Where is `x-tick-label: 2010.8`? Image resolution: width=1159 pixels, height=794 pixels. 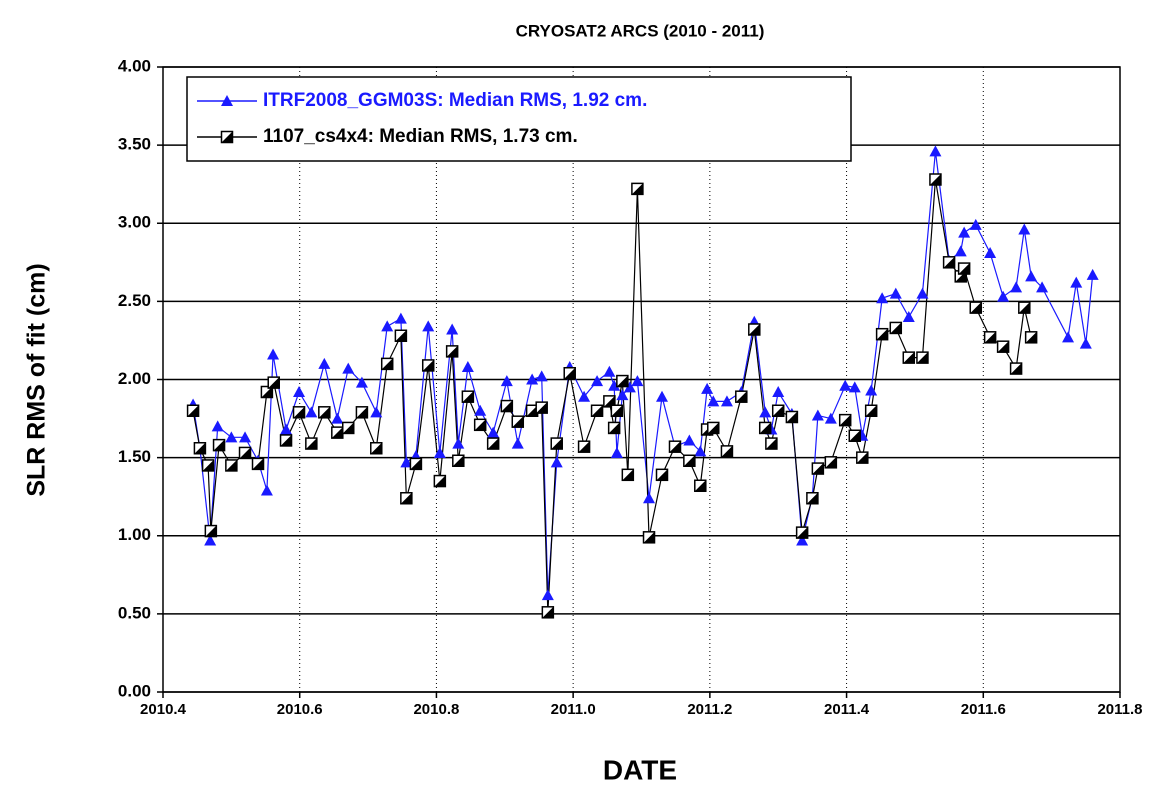
x-tick-label: 2010.8 is located at coordinates (436, 709).